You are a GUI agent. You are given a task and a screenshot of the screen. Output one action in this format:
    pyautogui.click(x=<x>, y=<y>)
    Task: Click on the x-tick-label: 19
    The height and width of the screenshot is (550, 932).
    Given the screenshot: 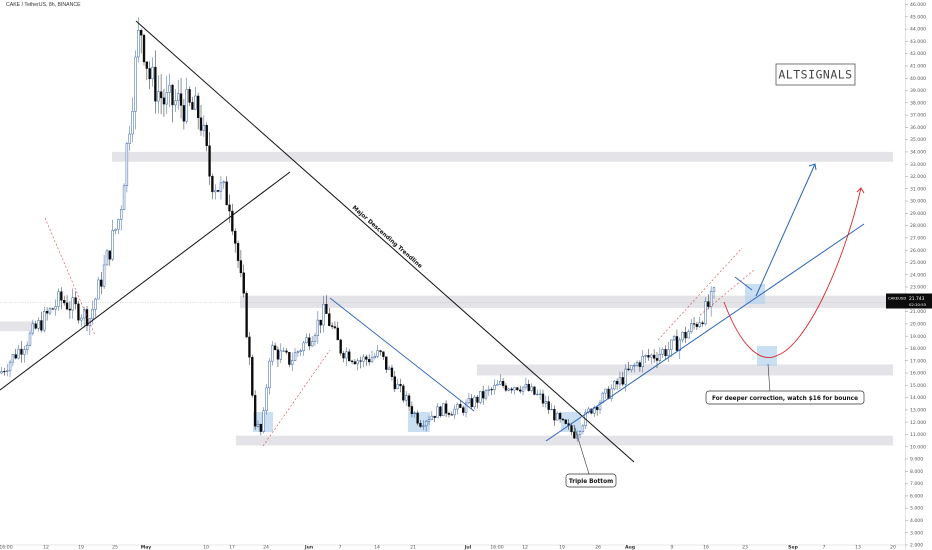 What is the action you would take?
    pyautogui.click(x=81, y=547)
    